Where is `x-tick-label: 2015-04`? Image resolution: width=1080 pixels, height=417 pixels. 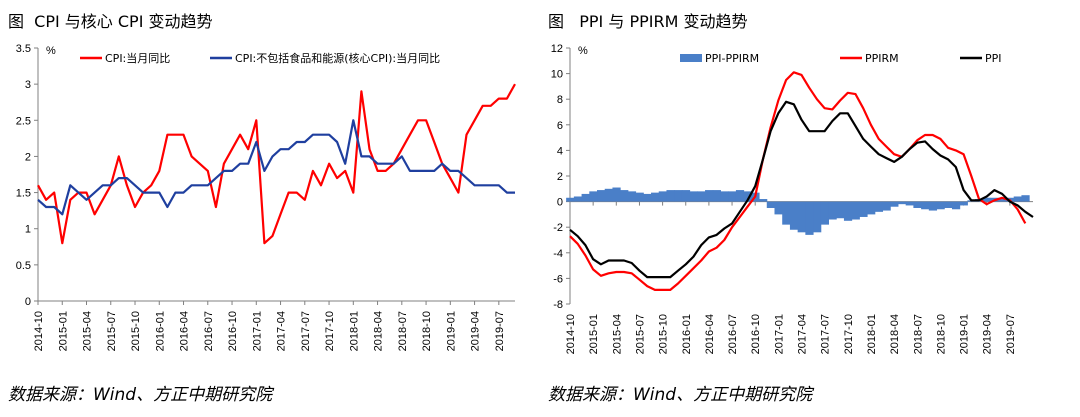
x-tick-label: 2015-04 is located at coordinates (617, 334).